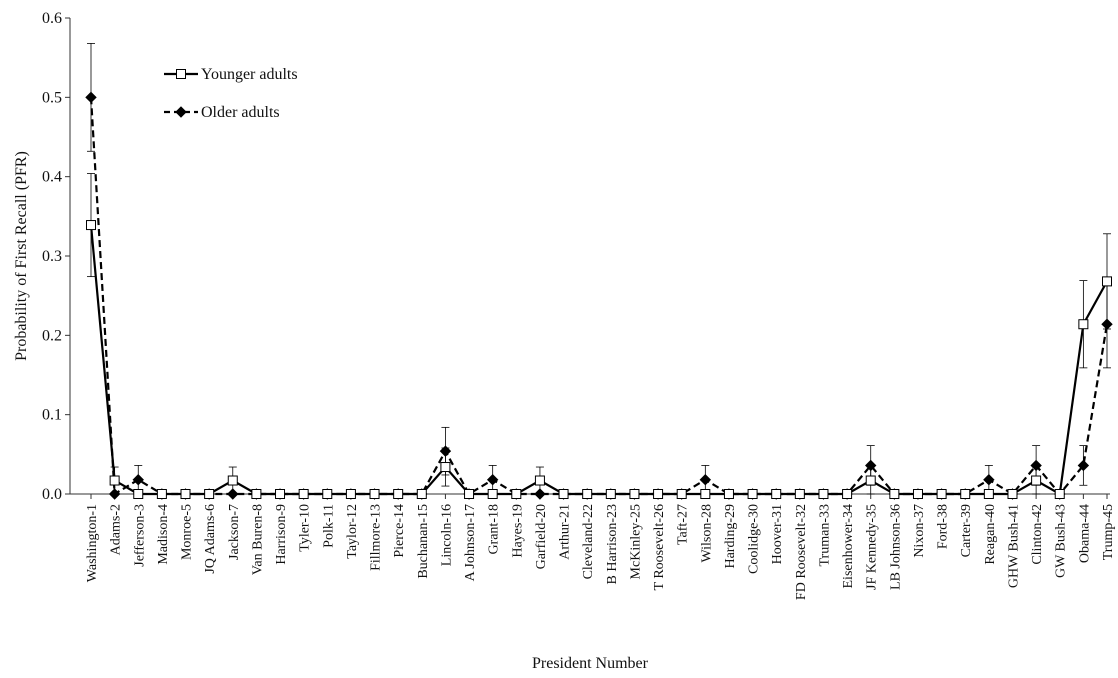  Describe the element at coordinates (231, 74) in the screenshot. I see `legend-entry: Younger adults` at that location.